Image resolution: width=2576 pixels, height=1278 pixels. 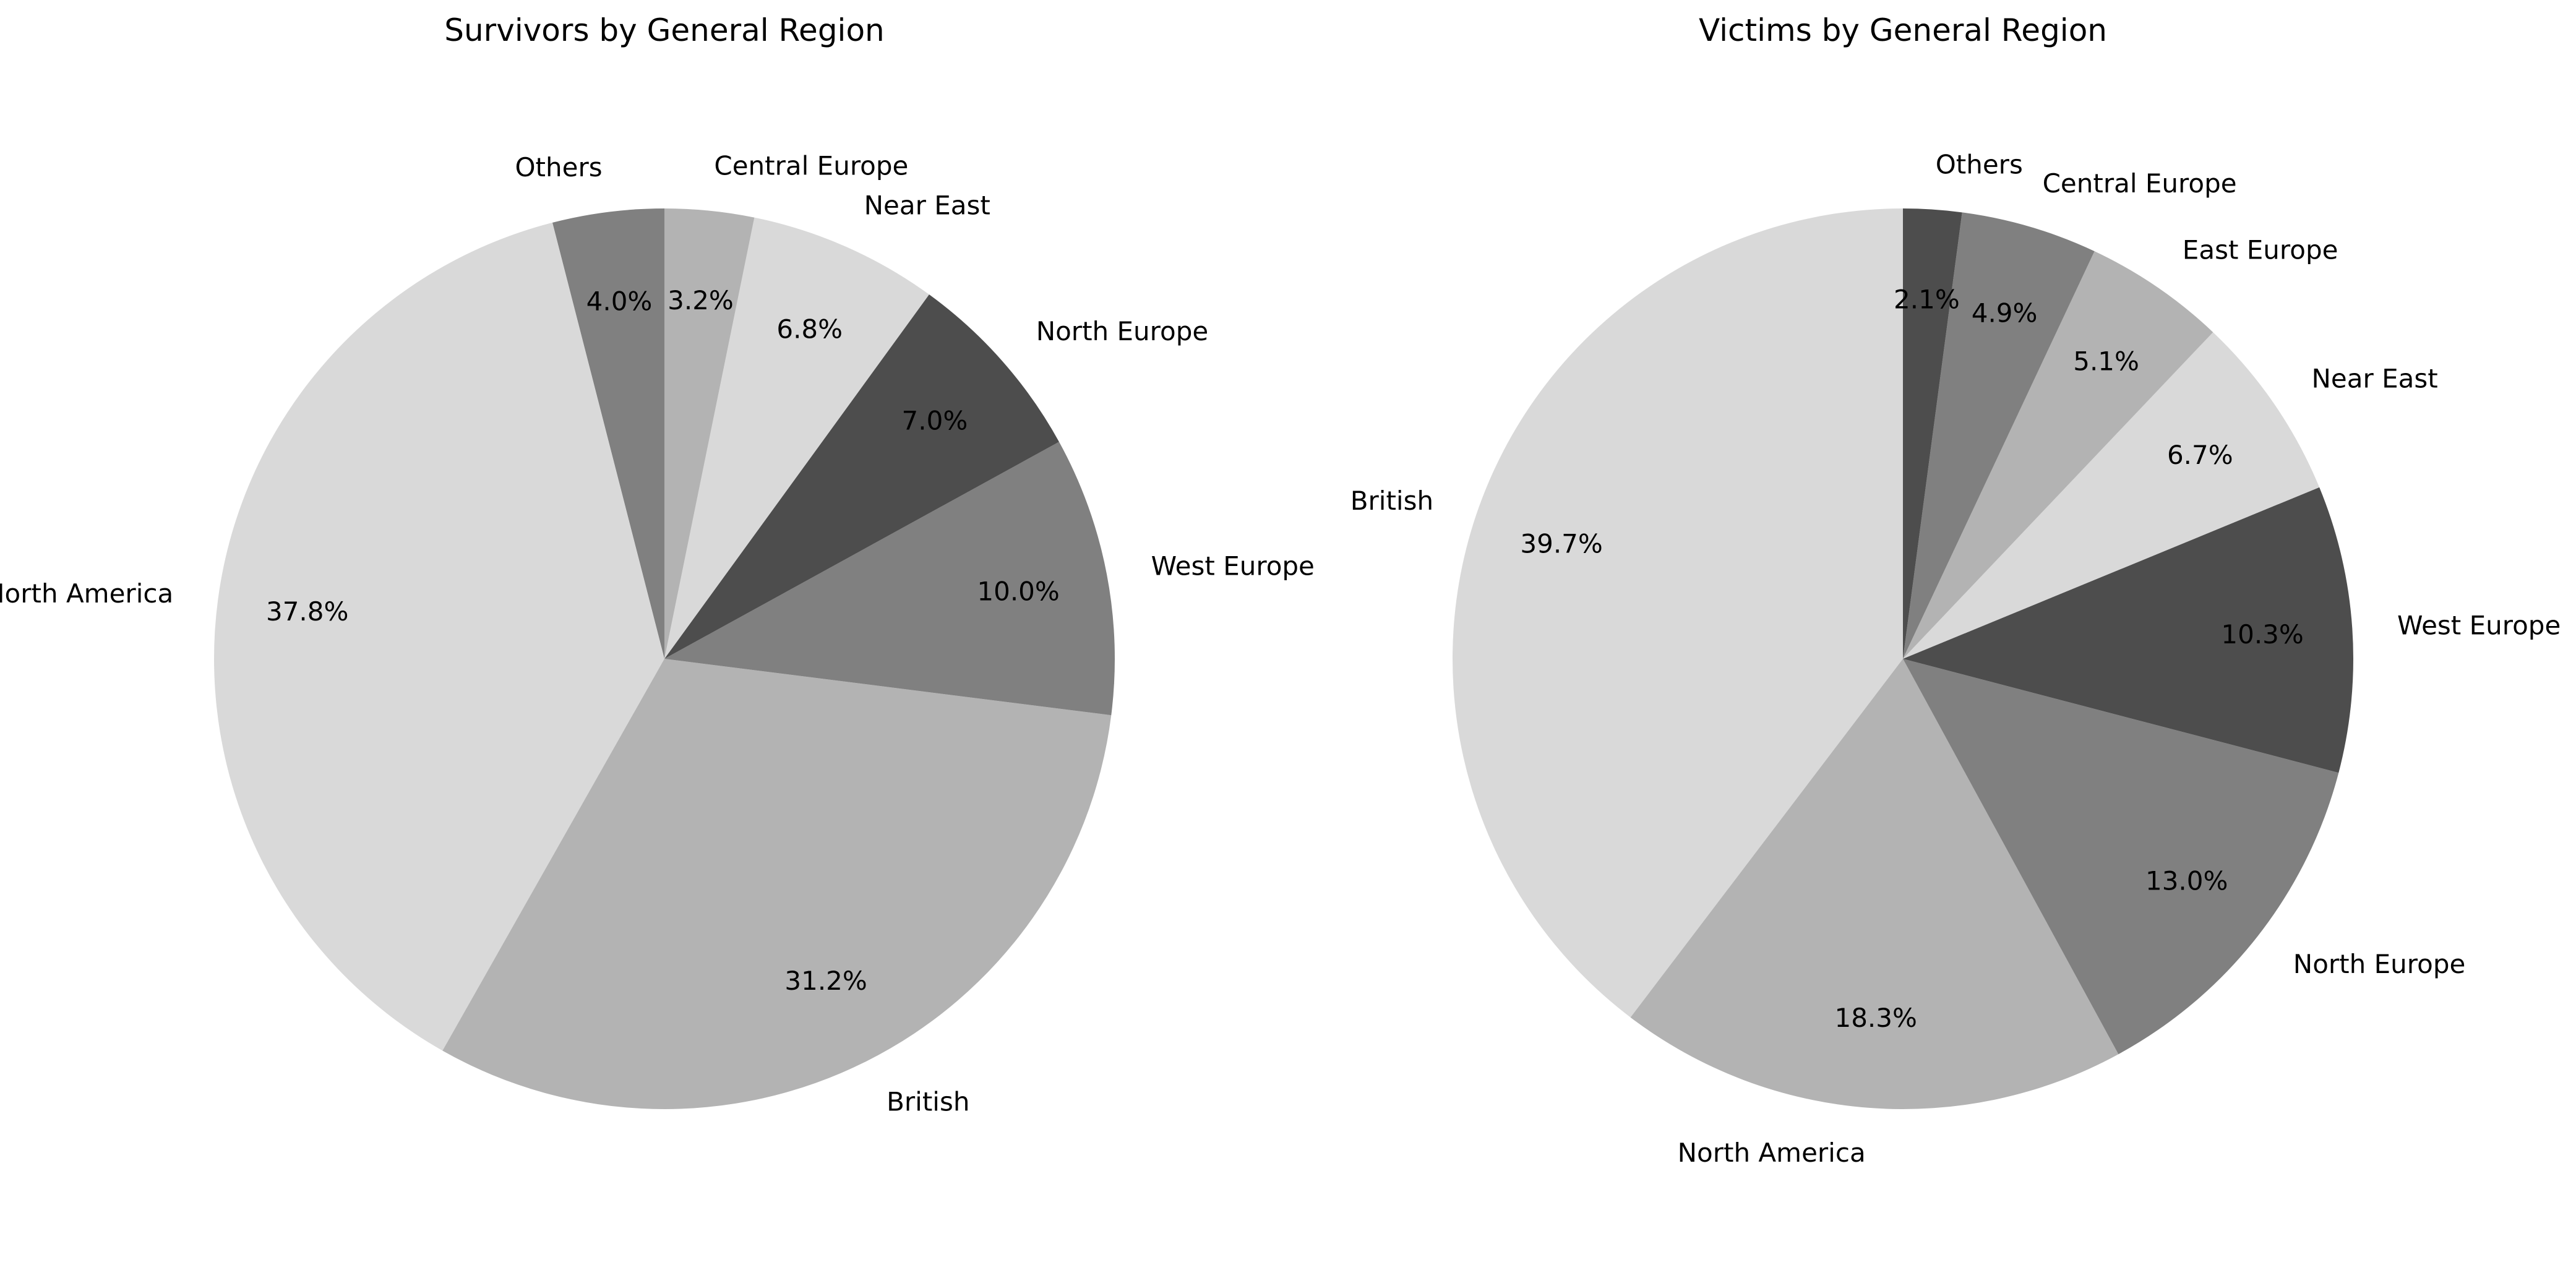 What do you see at coordinates (701, 300) in the screenshot?
I see `slice-percent-label: 3.2%` at bounding box center [701, 300].